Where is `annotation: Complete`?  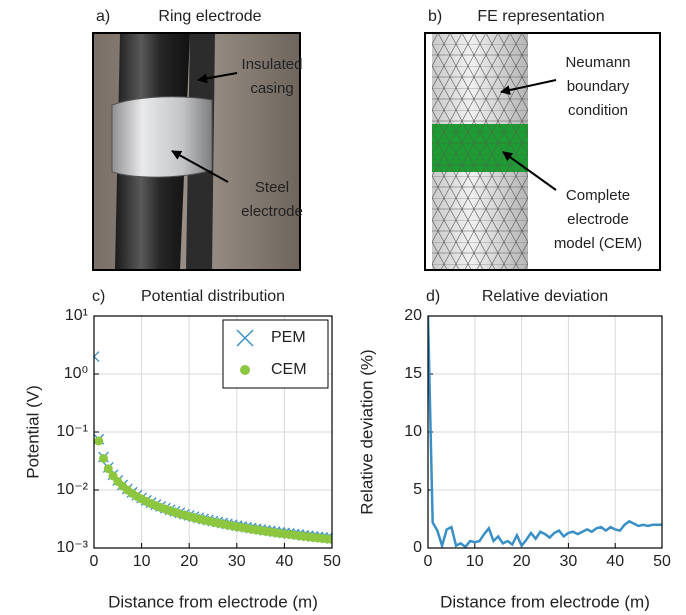
annotation: Complete is located at coordinates (598, 195).